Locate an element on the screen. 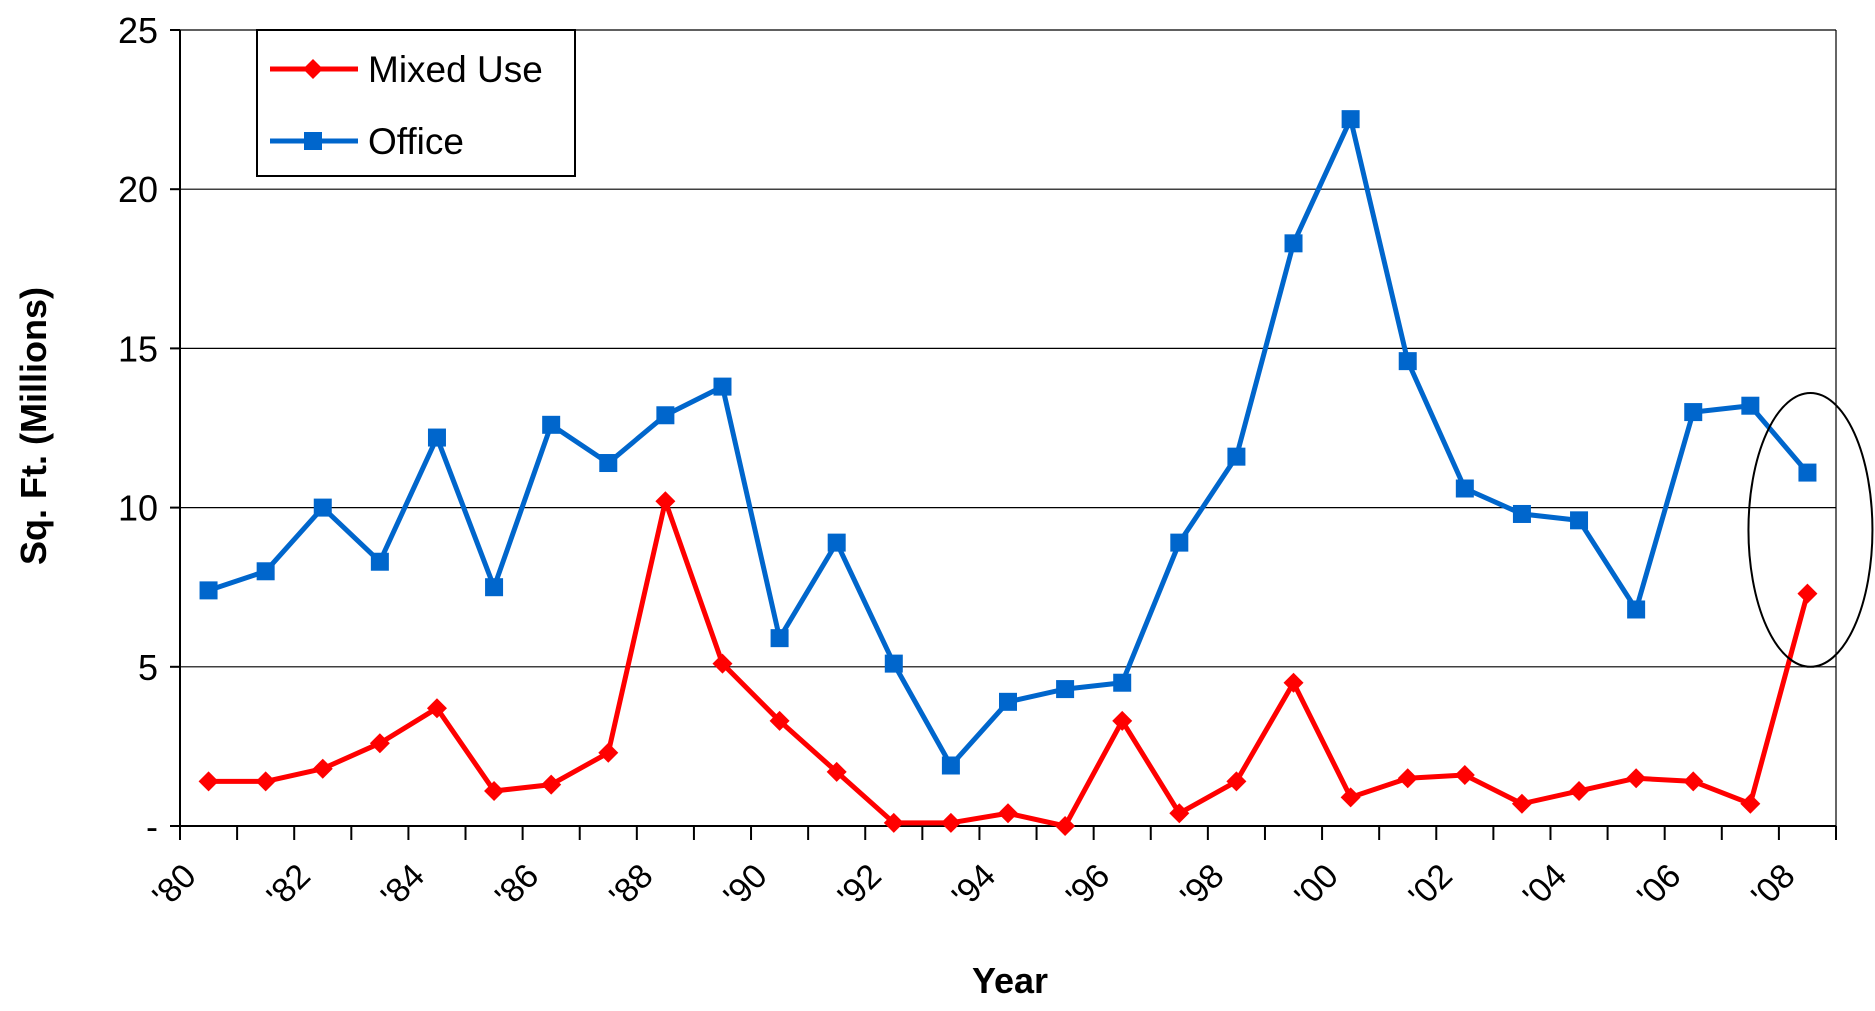 This screenshot has height=1011, width=1875. y-tick-label: 5 is located at coordinates (148, 667).